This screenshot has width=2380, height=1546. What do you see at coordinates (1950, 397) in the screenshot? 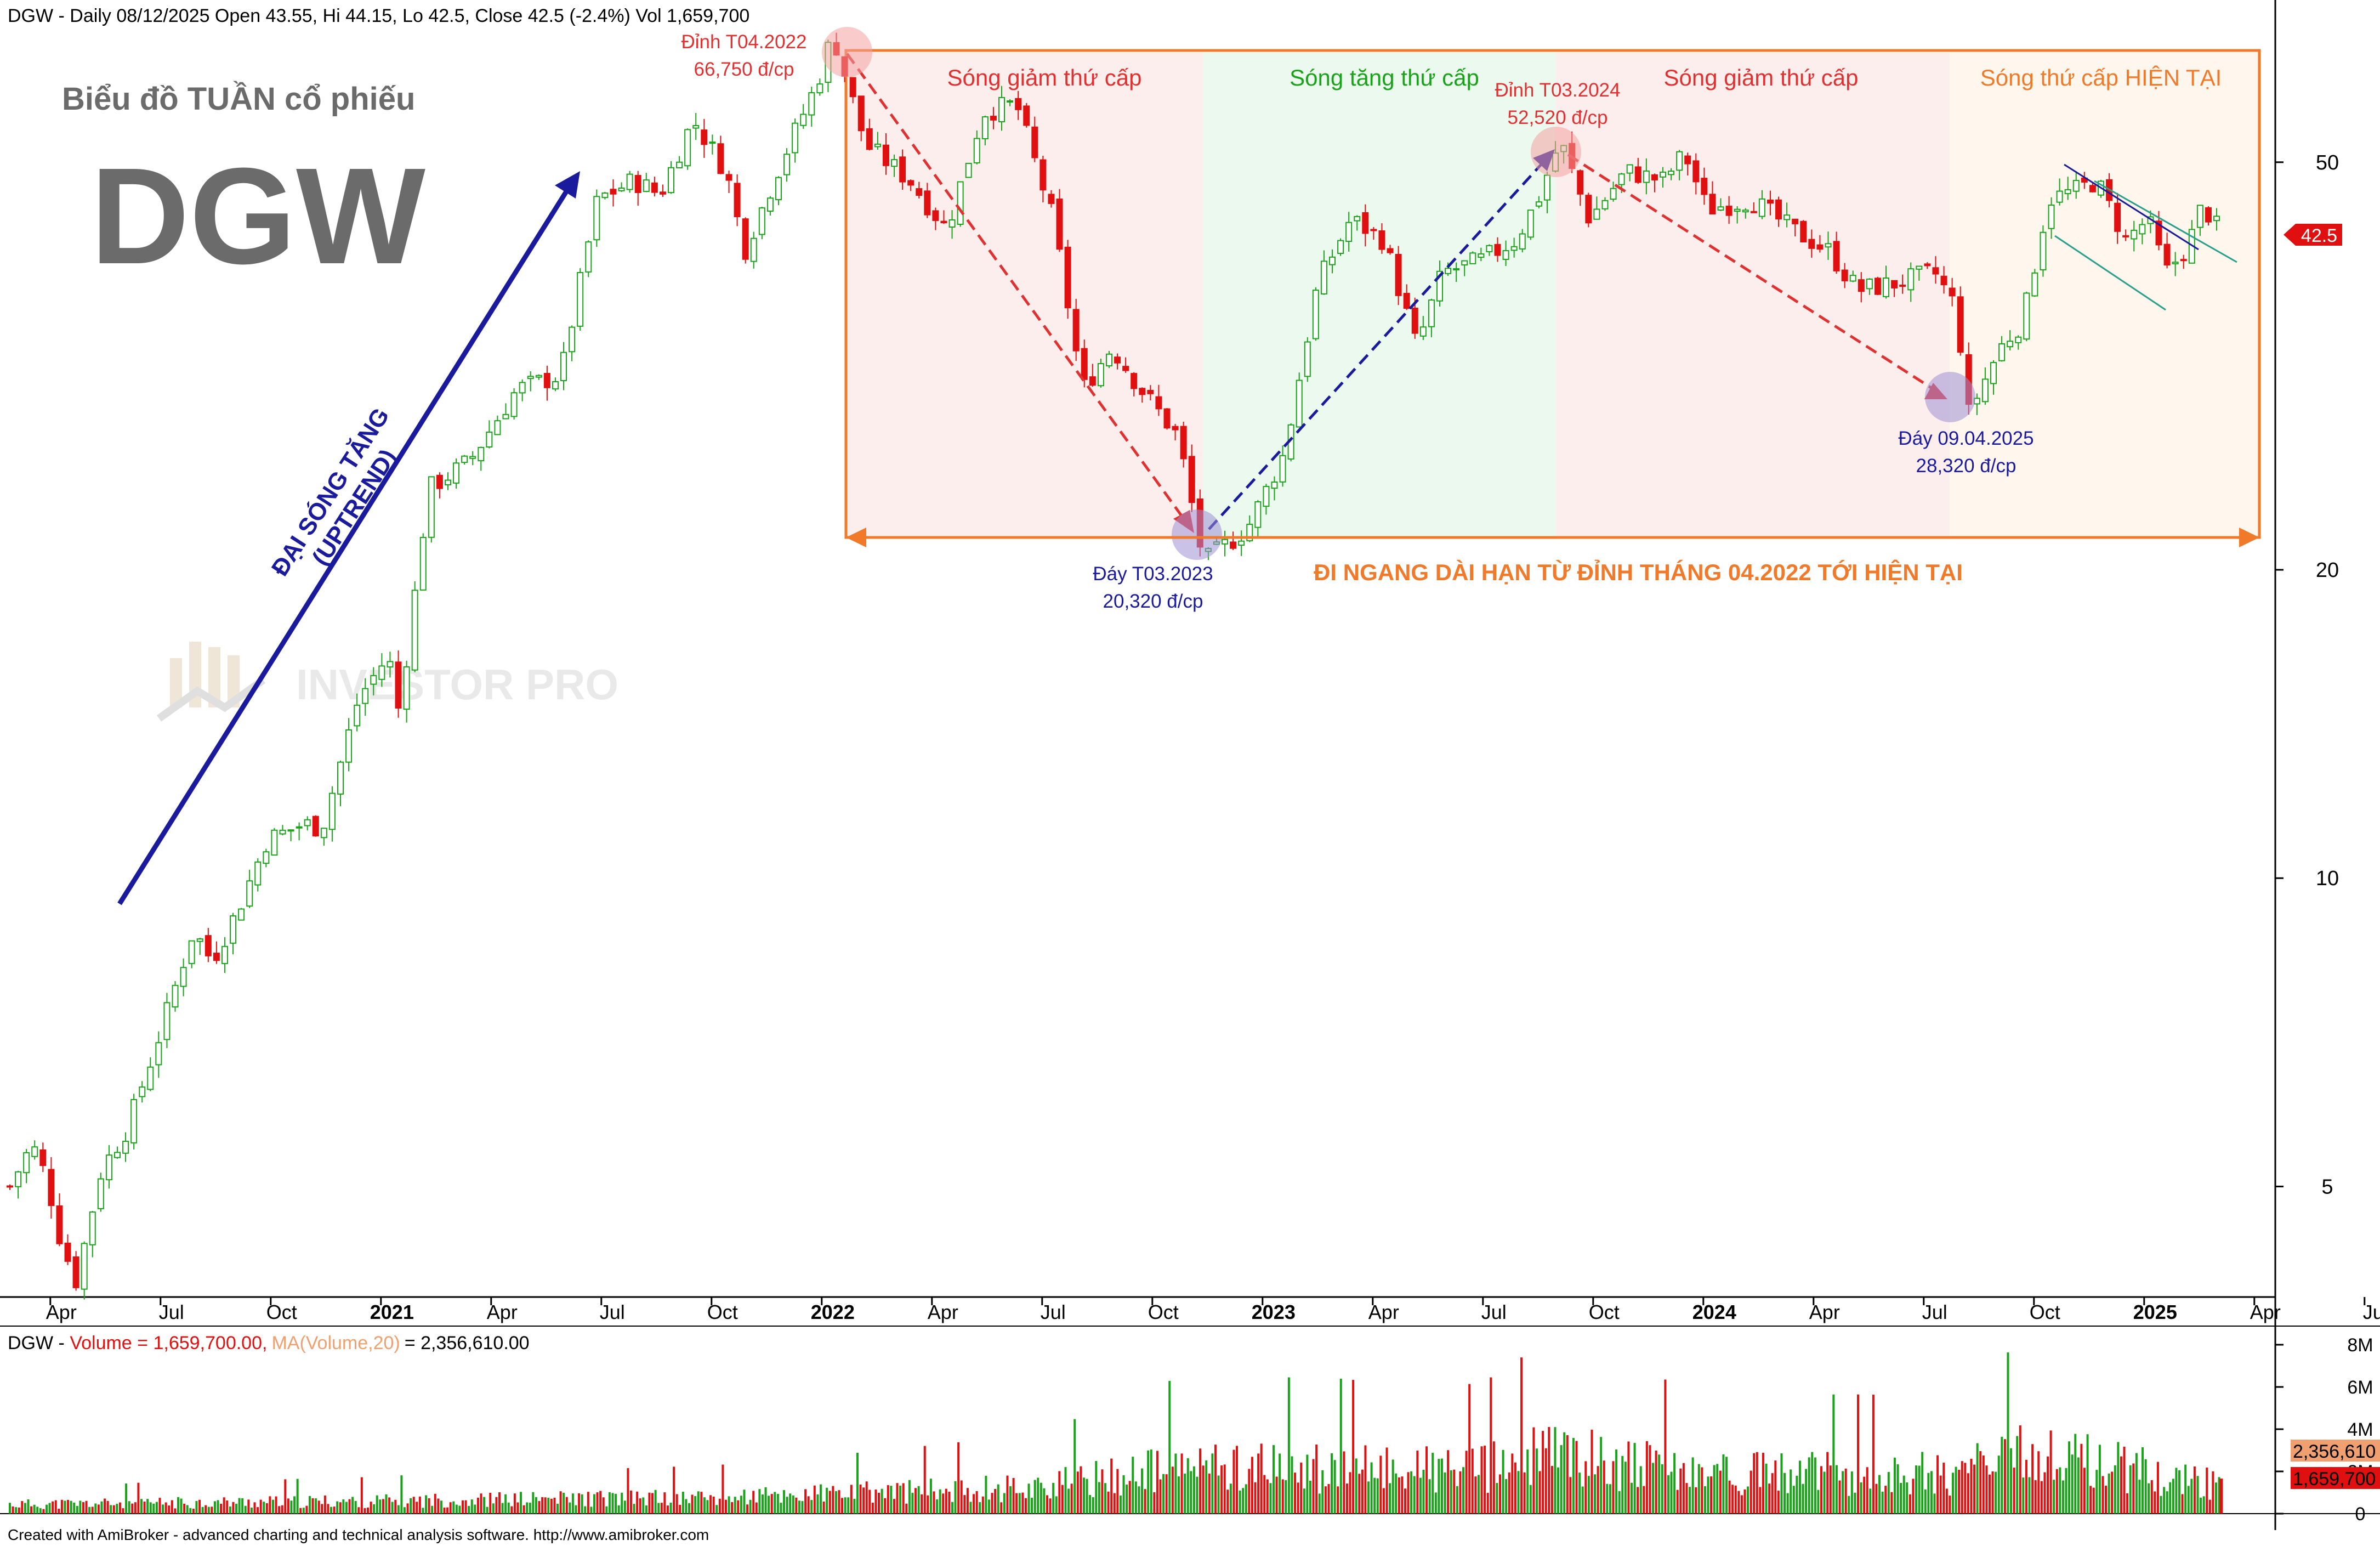
I see `bottom-2025-marker` at bounding box center [1950, 397].